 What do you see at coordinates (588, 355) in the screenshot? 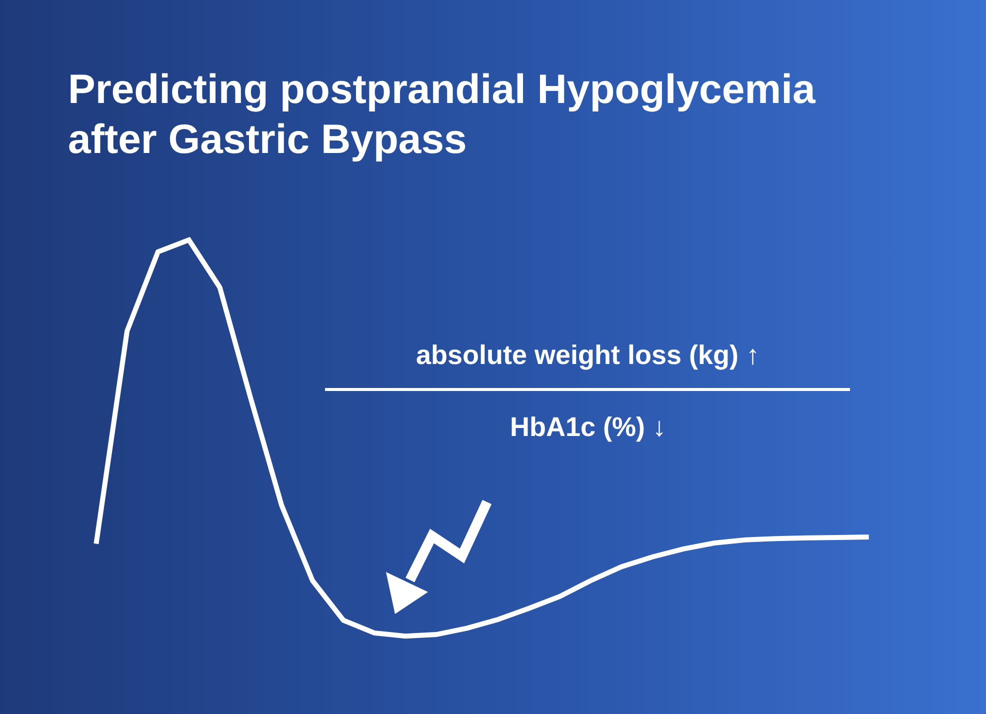
I see `annotation: absolute weight loss (kg) ↑` at bounding box center [588, 355].